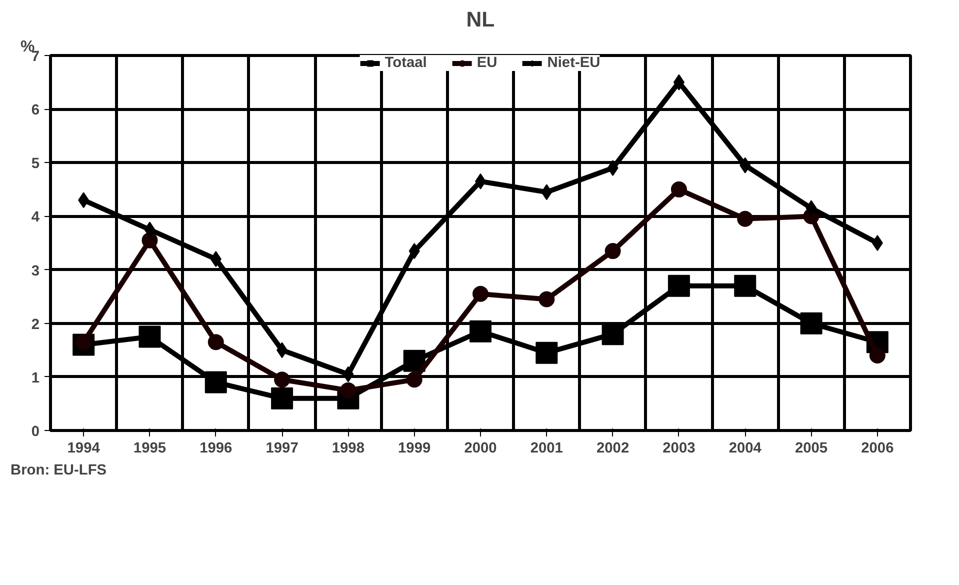 This screenshot has width=959, height=585. Describe the element at coordinates (811, 448) in the screenshot. I see `x-tick-label: 2005` at that location.